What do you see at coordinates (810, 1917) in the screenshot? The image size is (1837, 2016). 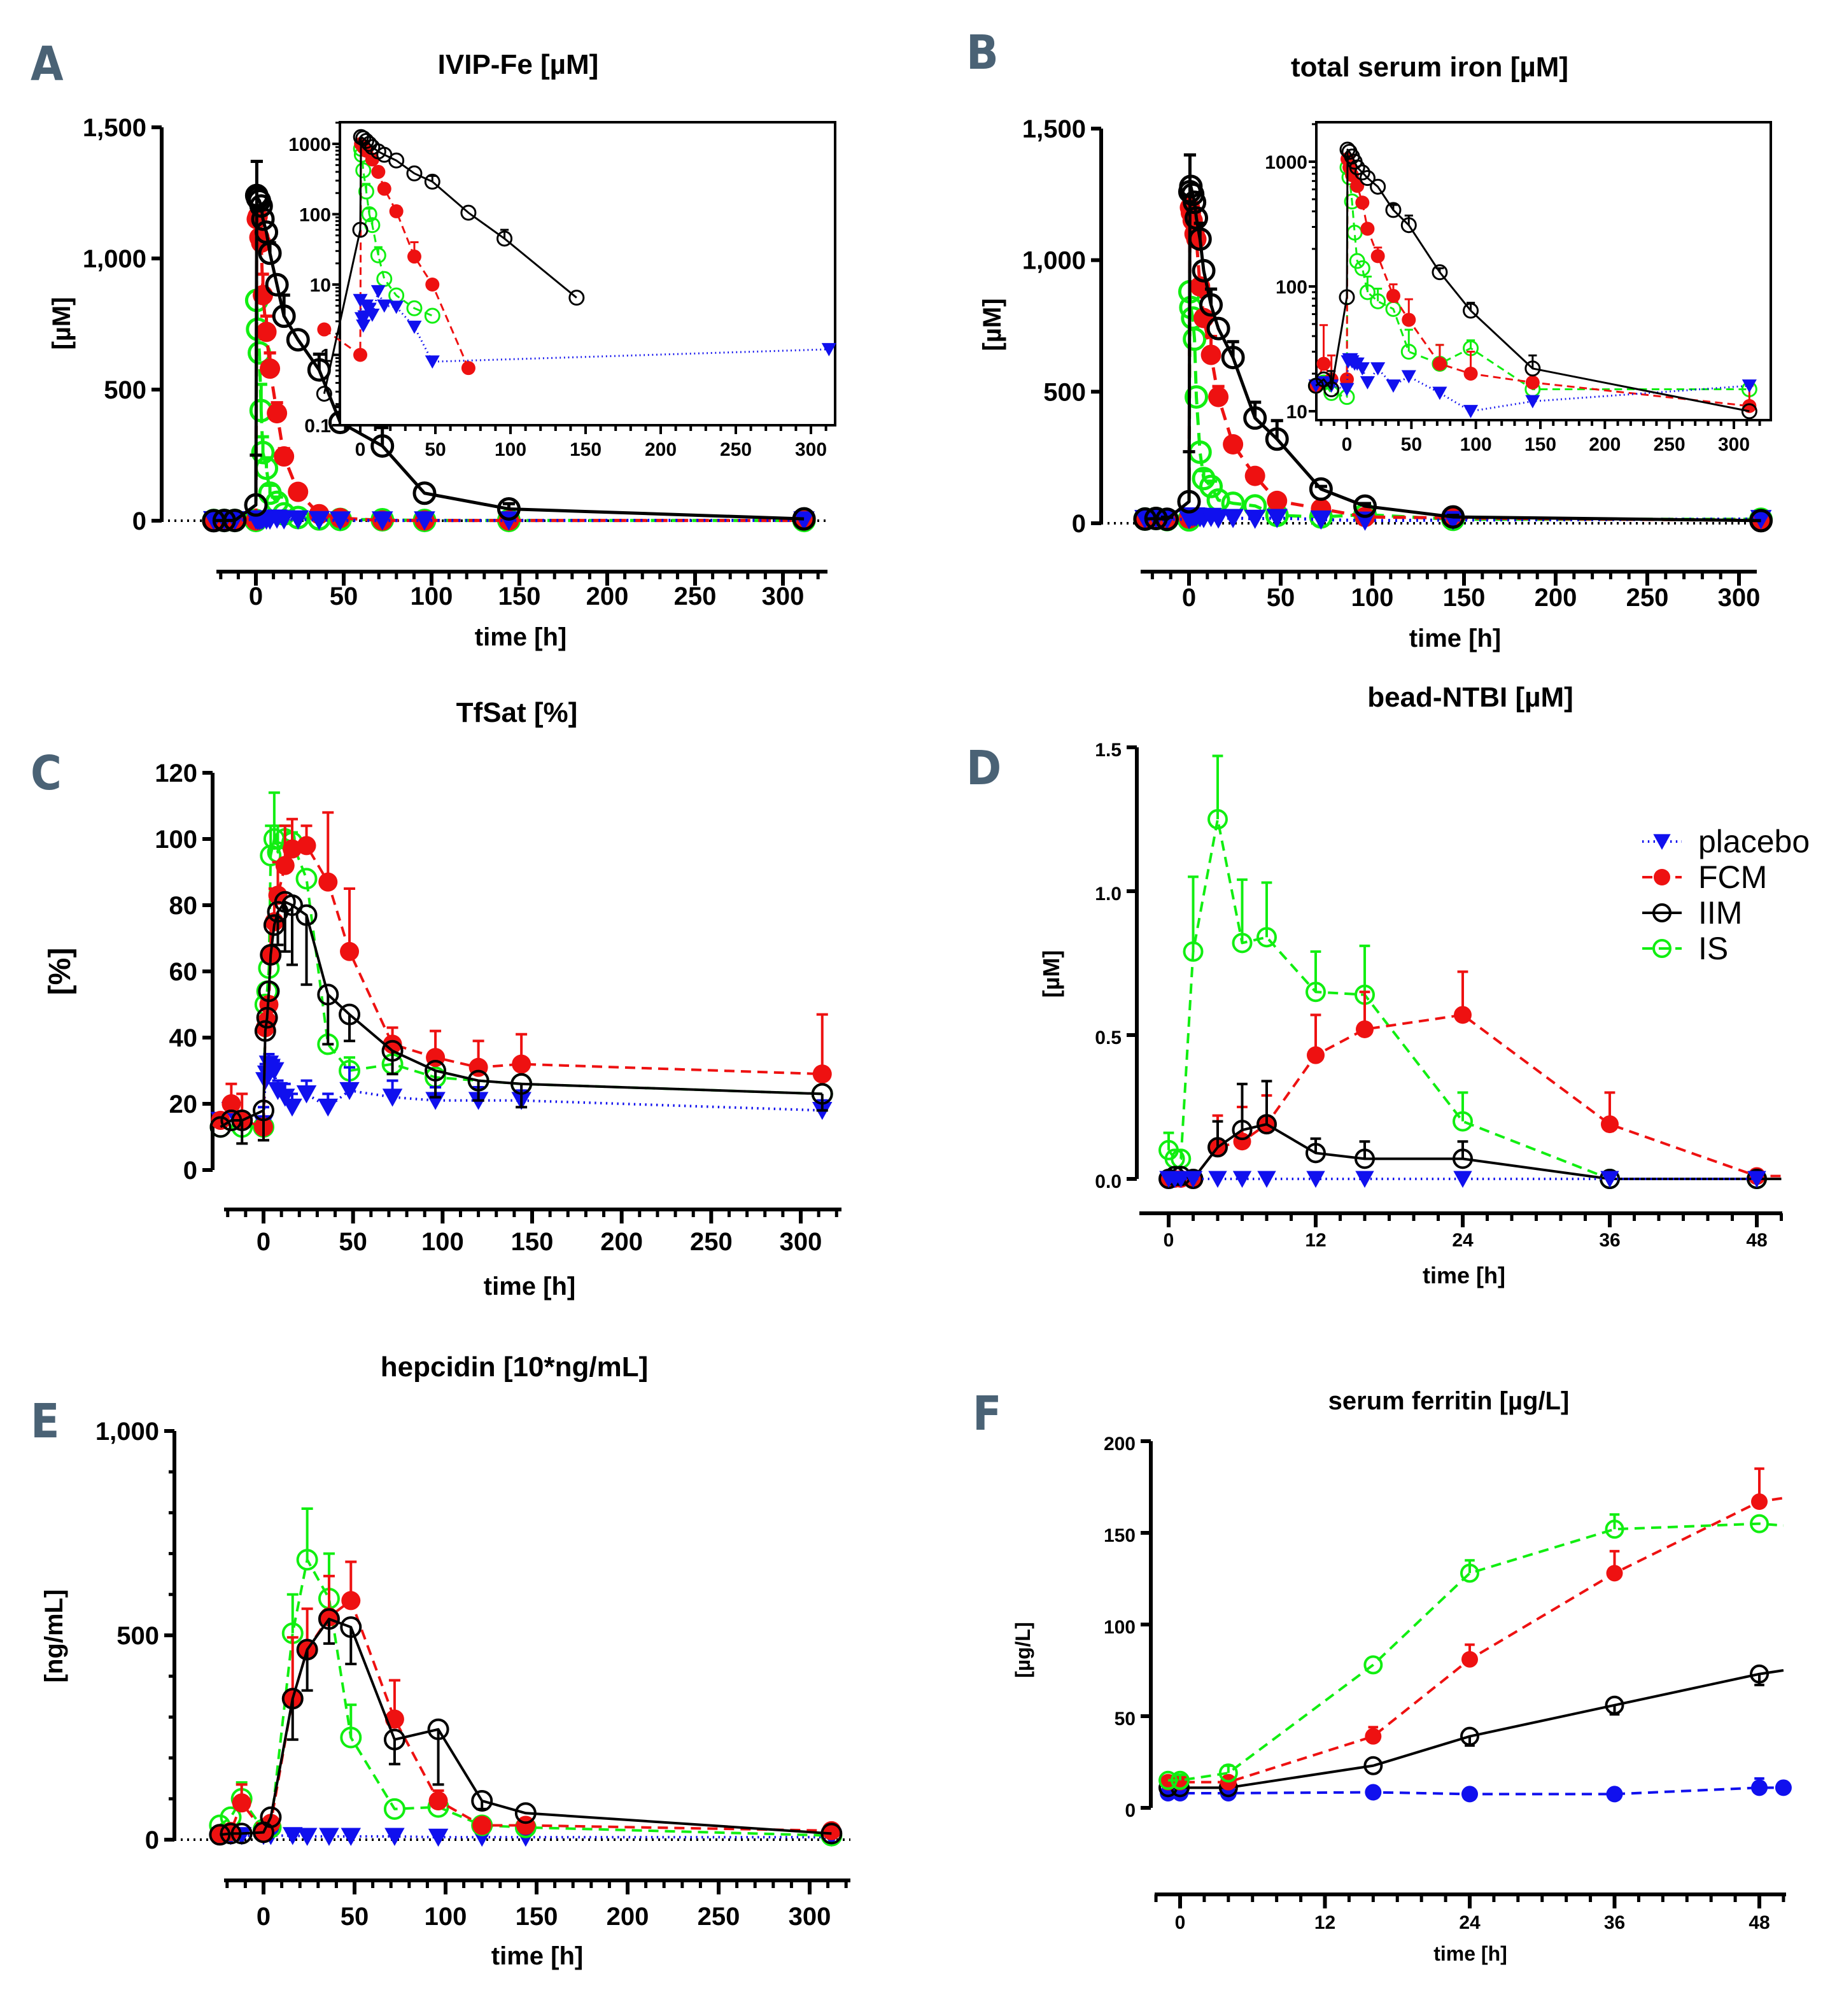 I see `x-tick-label: 300` at bounding box center [810, 1917].